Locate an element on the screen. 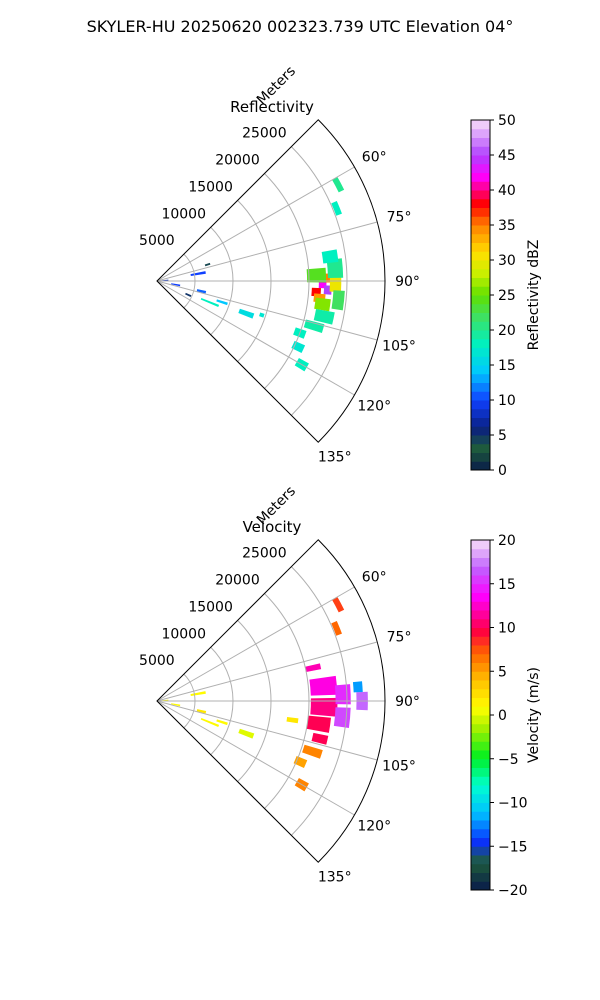  colorbar-tick-label-0: −20 is located at coordinates (513, 891).